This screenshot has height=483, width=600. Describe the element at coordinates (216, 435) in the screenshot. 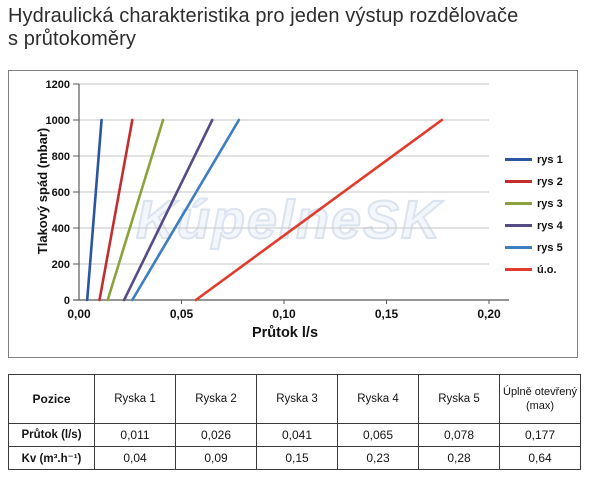

I see `table-cell: 0,026` at that location.